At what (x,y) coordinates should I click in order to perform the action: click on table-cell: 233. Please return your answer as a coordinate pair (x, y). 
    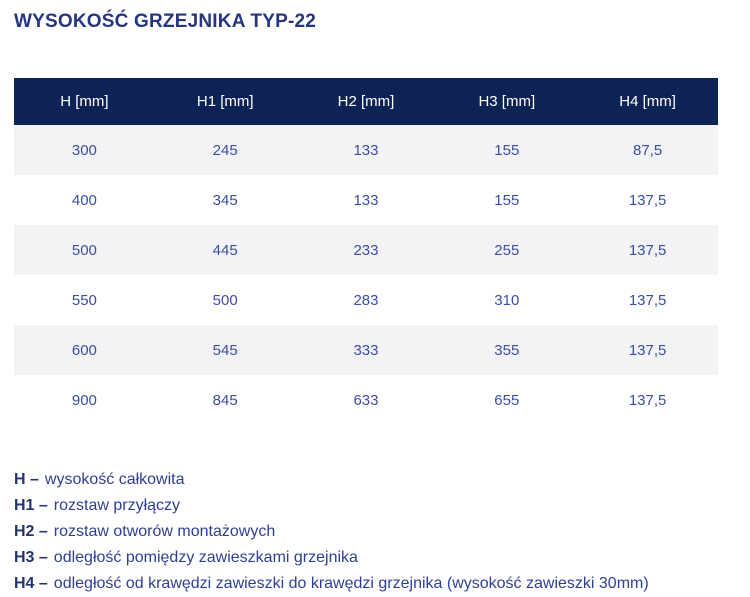
    Looking at the image, I should click on (366, 250).